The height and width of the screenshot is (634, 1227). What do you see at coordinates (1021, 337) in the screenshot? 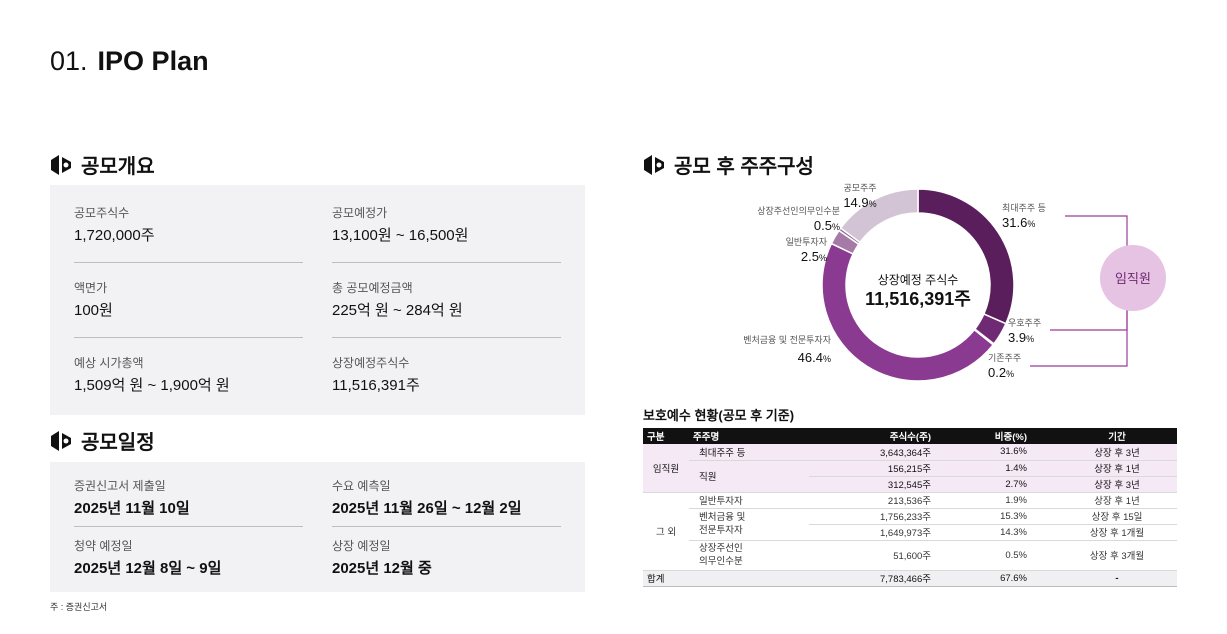
I see `slice-value: 3.9%` at bounding box center [1021, 337].